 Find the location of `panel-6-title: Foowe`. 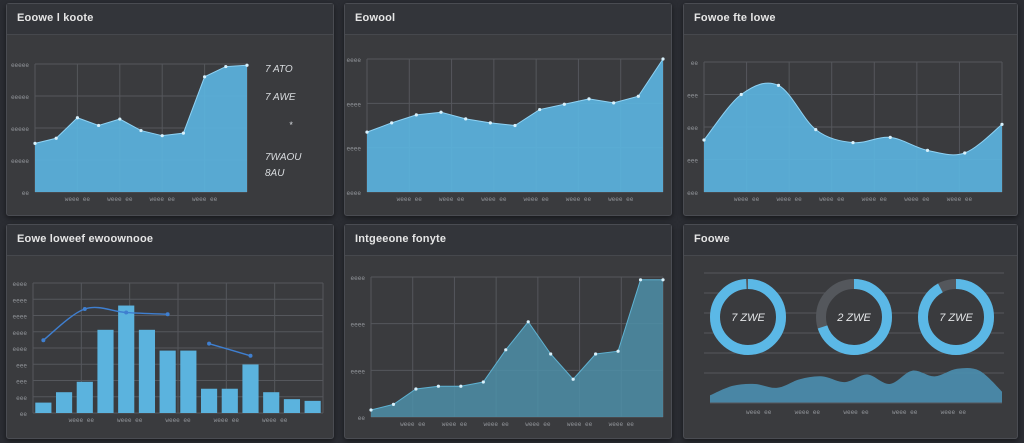

panel-6-title: Foowe is located at coordinates (712, 239).